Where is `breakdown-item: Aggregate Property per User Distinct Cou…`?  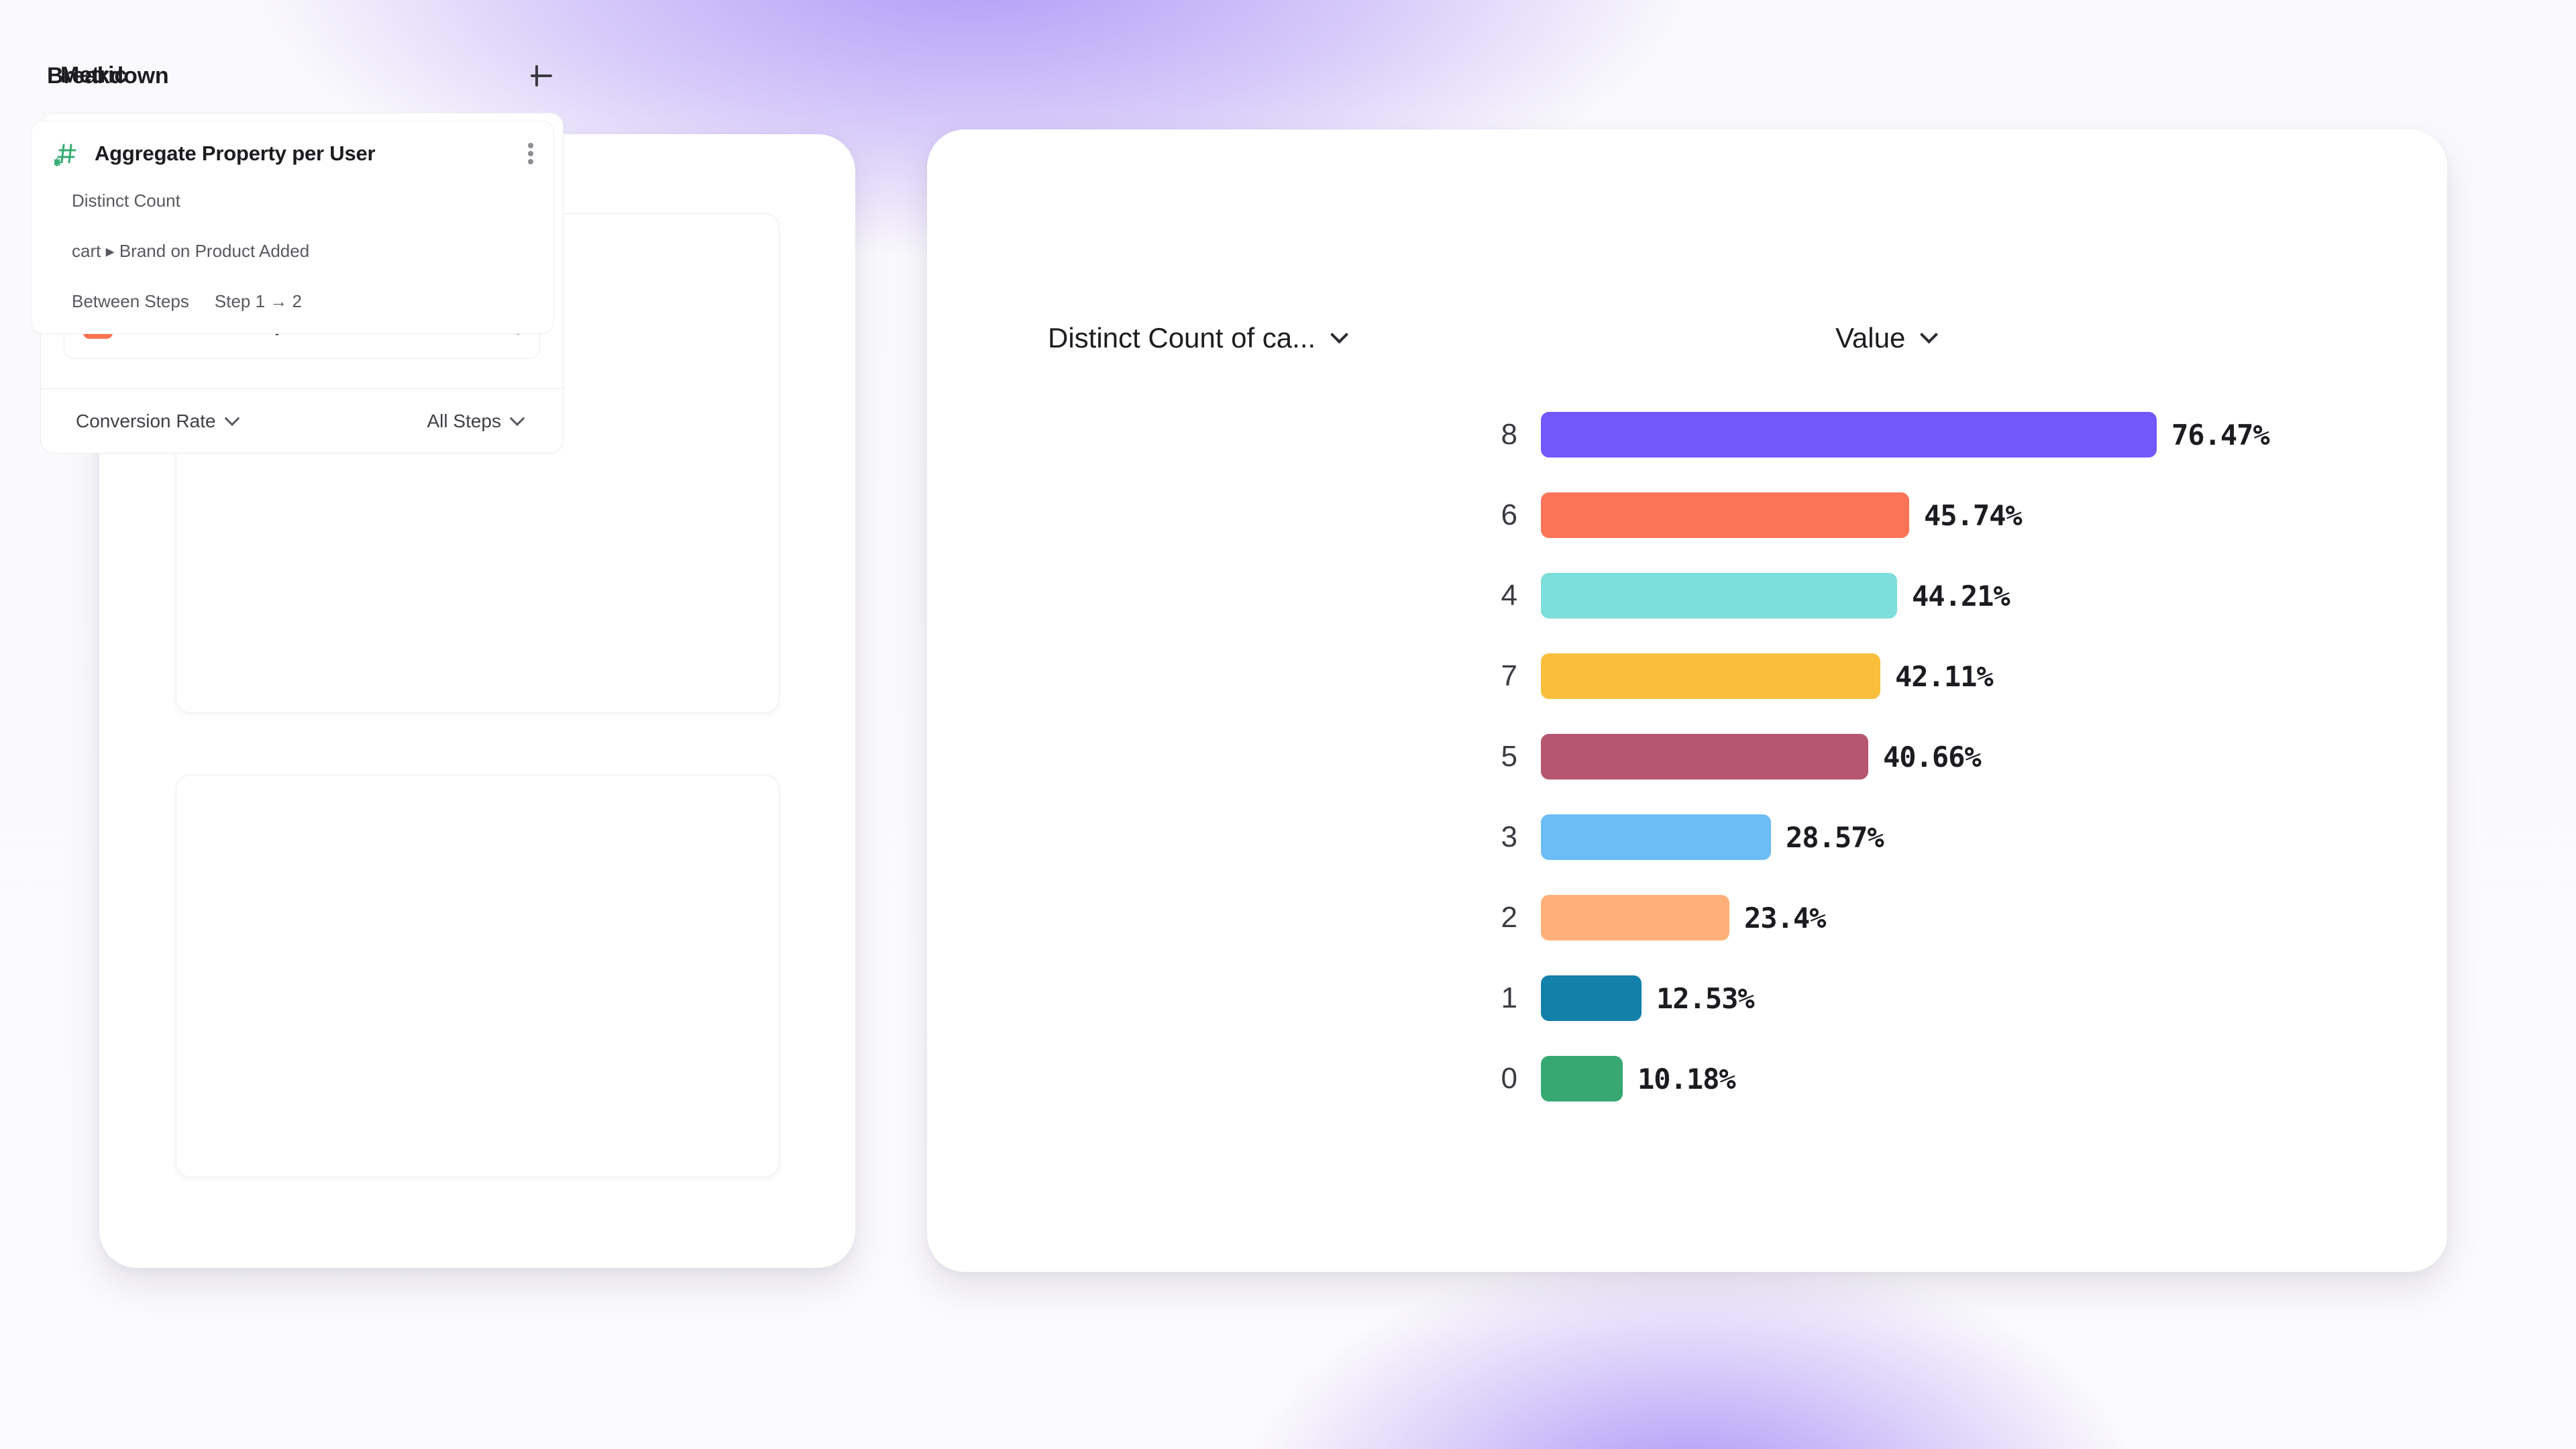 breakdown-item: Aggregate Property per User Distinct Cou… is located at coordinates (292, 227).